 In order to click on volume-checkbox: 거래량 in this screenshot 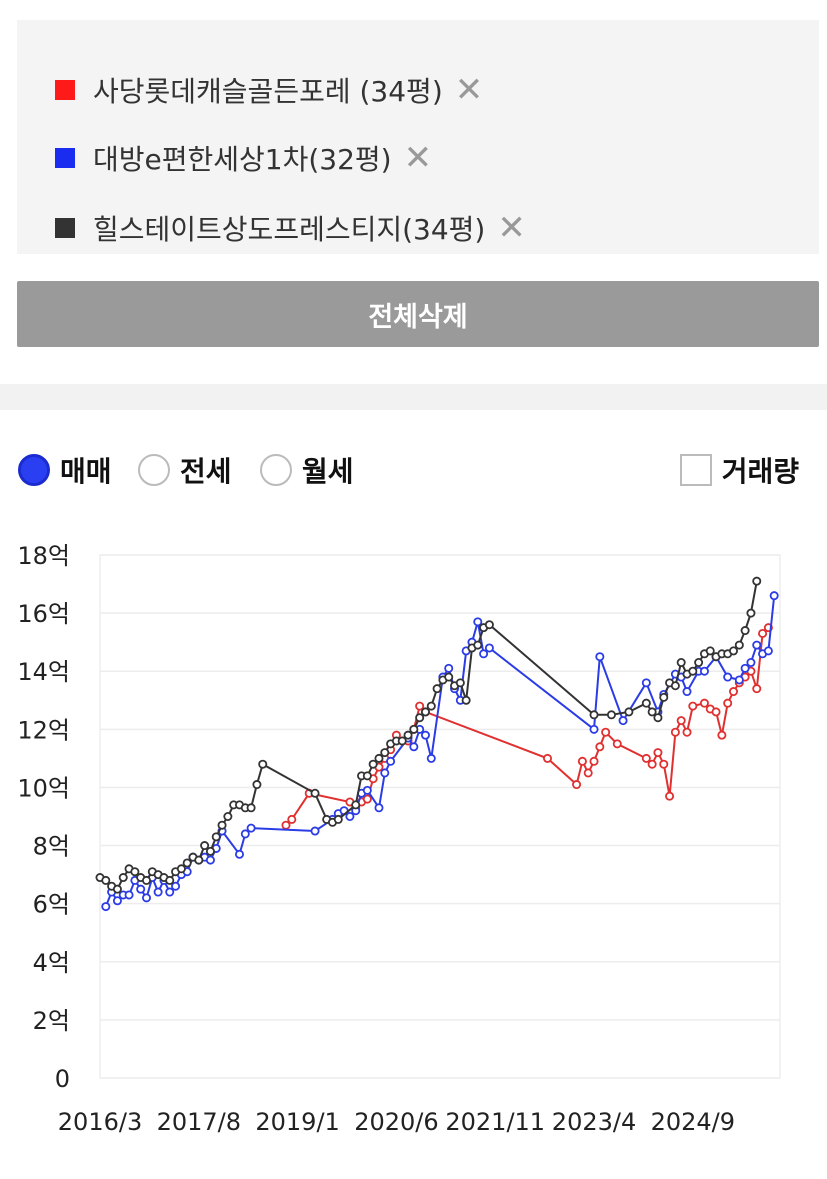, I will do `click(739, 470)`.